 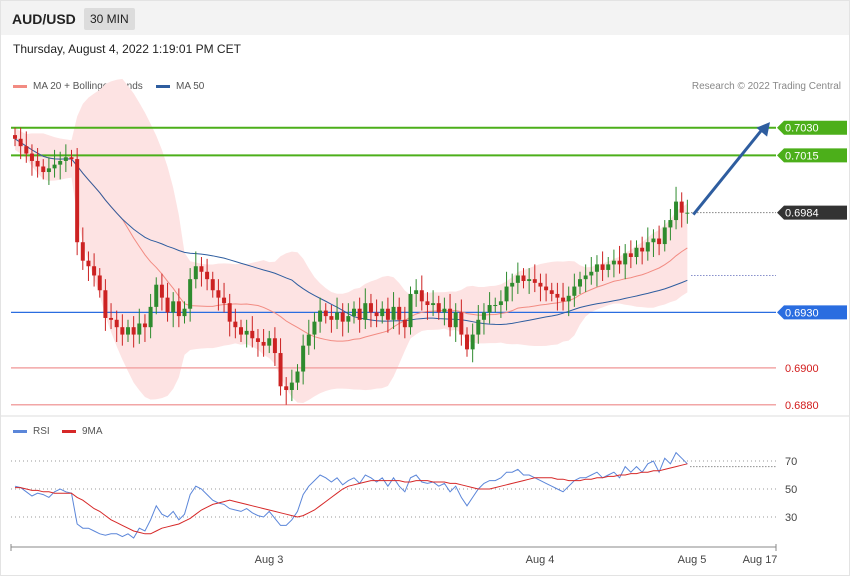 I want to click on legend-rsi-swatch, so click(x=20, y=431).